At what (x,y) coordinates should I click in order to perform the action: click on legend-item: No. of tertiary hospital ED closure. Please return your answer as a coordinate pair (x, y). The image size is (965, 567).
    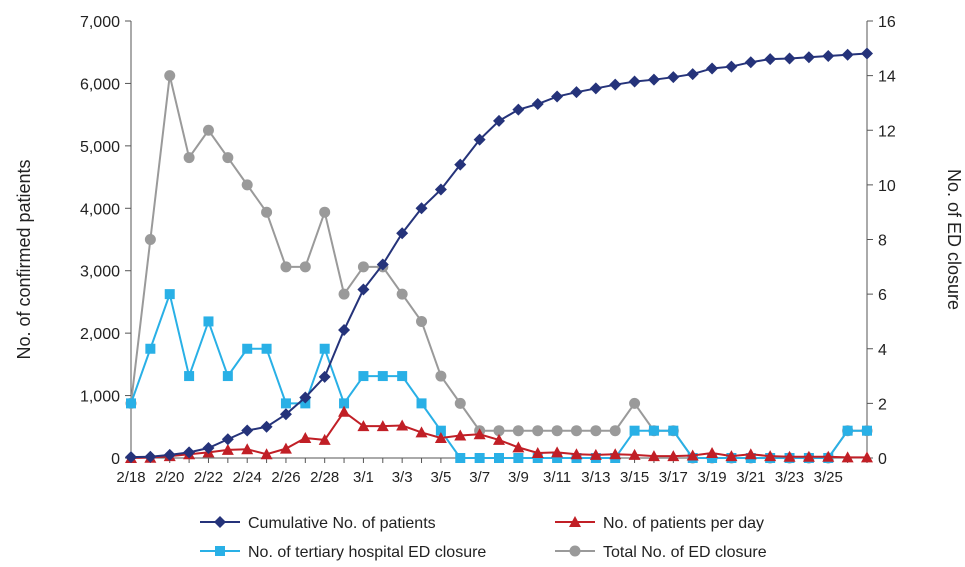
    Looking at the image, I should click on (343, 552).